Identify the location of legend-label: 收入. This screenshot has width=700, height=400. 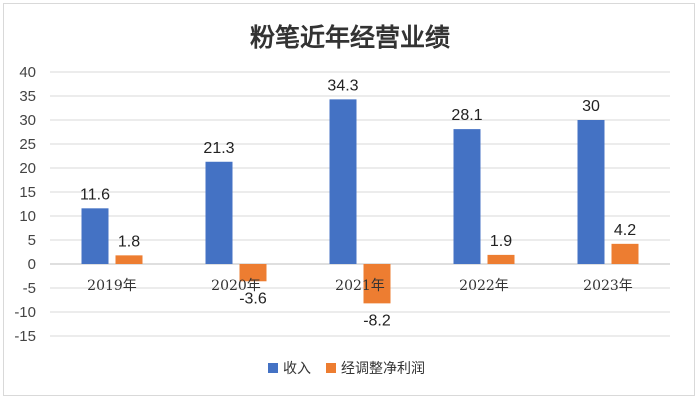
(297, 369).